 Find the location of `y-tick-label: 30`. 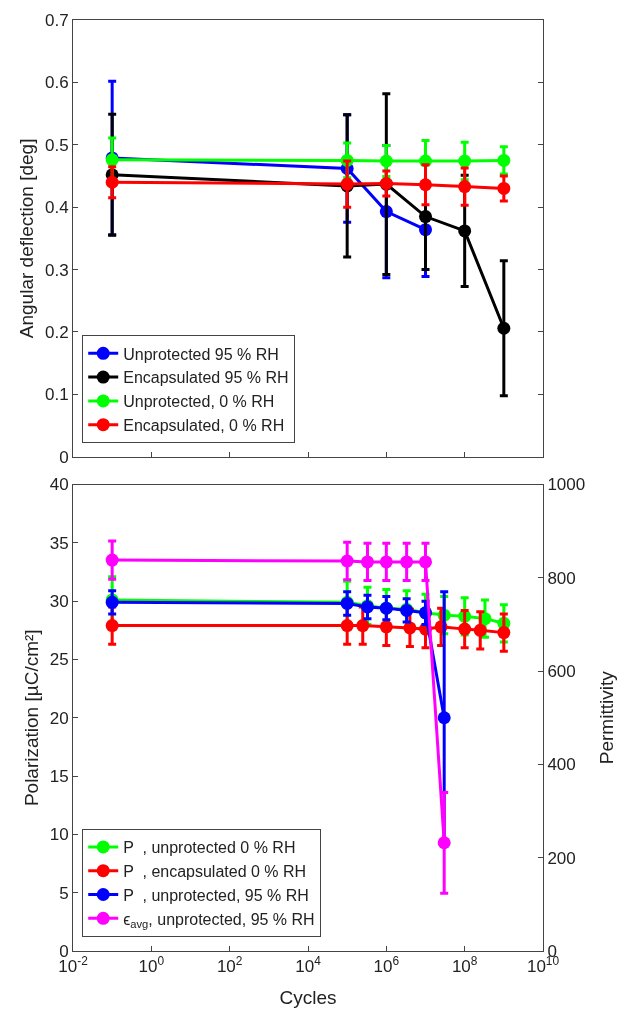

y-tick-label: 30 is located at coordinates (59, 602).